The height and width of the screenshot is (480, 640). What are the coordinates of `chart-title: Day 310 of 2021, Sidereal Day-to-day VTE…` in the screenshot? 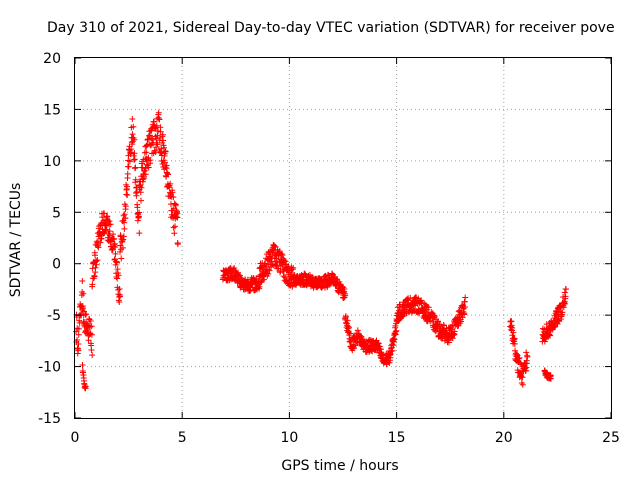 It's located at (331, 28).